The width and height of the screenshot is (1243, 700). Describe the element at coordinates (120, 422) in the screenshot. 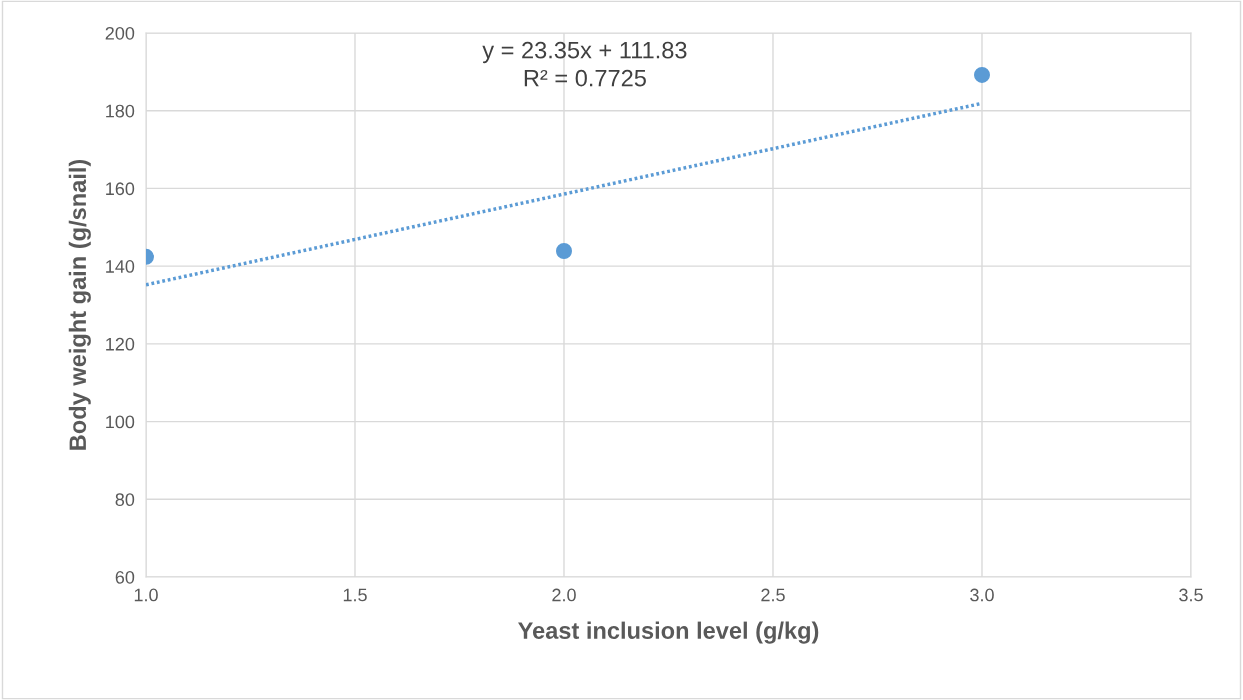

I see `y-tick-label: 100` at that location.